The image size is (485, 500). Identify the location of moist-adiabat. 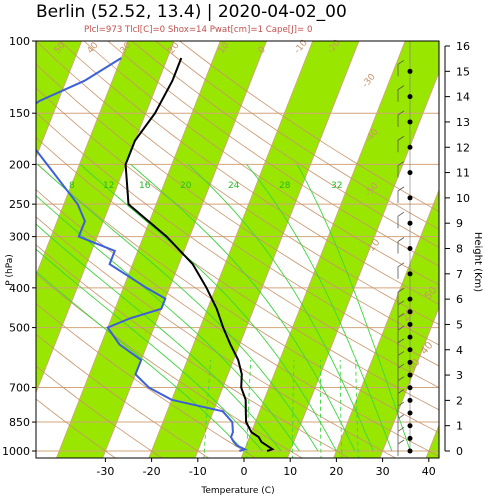
(353, 308).